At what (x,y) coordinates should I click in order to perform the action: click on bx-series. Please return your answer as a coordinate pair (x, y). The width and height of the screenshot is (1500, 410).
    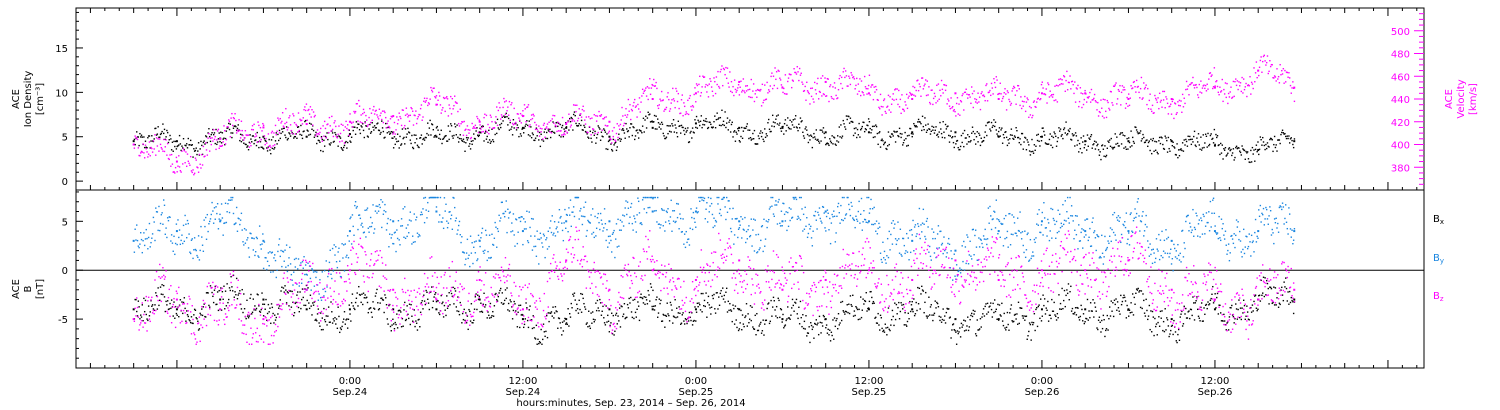
    Looking at the image, I should click on (714, 309).